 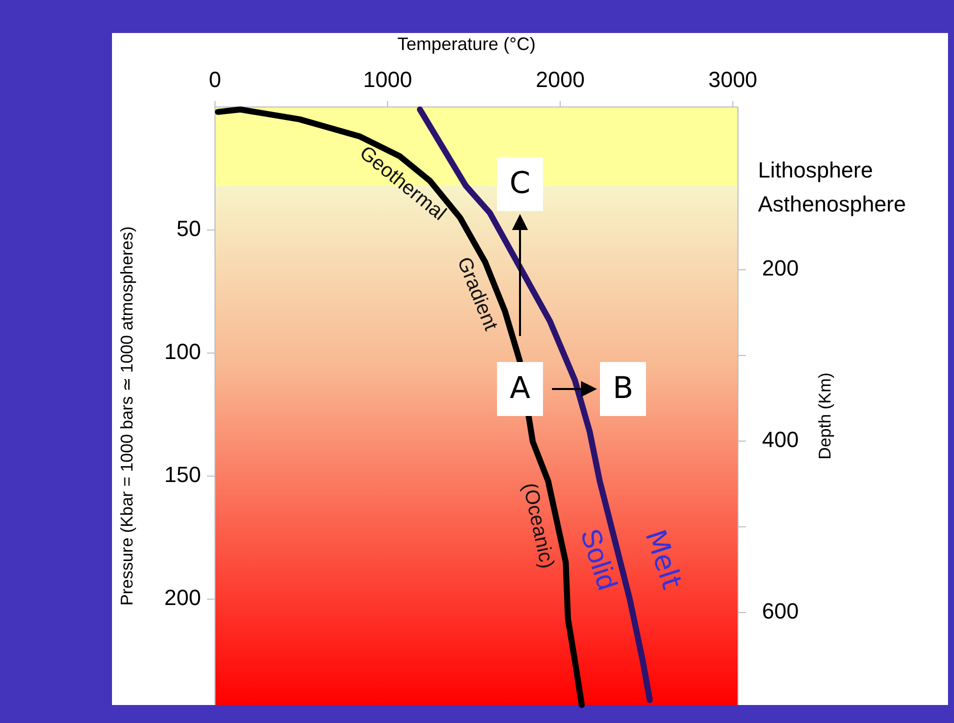 What do you see at coordinates (824, 416) in the screenshot?
I see `y2-axis-title: Depth (Km)` at bounding box center [824, 416].